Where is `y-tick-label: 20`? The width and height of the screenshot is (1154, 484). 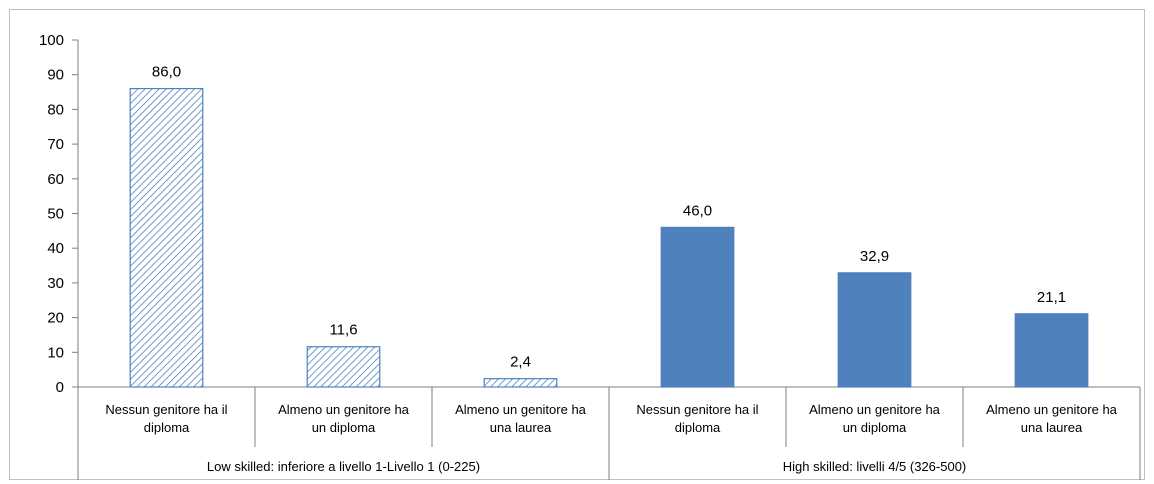
y-tick-label: 20 is located at coordinates (55, 318).